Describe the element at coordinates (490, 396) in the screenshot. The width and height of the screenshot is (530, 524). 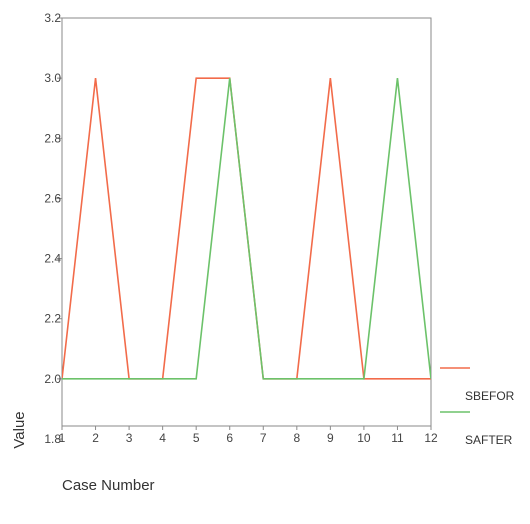
I see `legend-label-sbefor: SBEFOR` at that location.